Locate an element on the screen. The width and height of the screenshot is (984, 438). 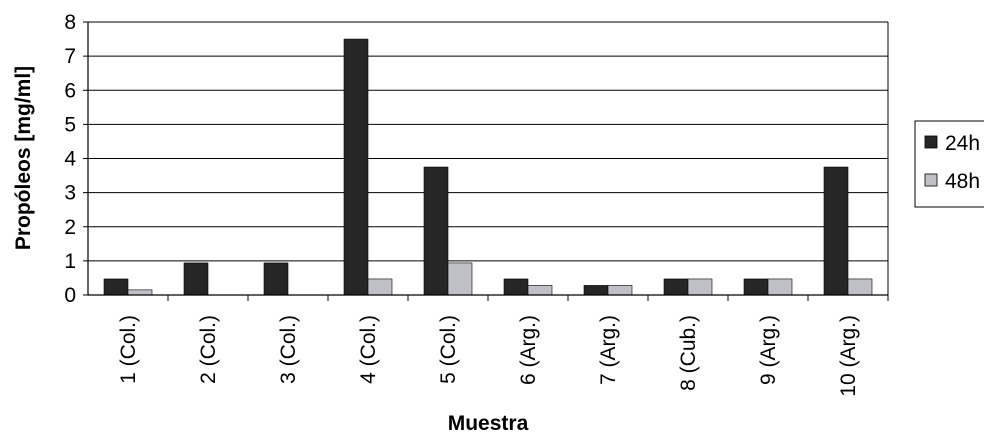
y-tick-label: 4 is located at coordinates (70, 159).